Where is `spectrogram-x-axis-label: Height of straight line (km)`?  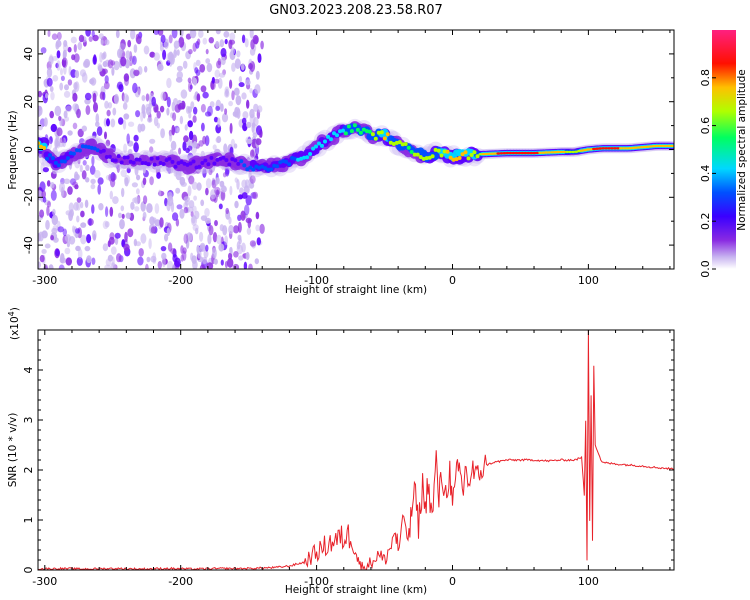
spectrogram-x-axis-label: Height of straight line (km) is located at coordinates (356, 290).